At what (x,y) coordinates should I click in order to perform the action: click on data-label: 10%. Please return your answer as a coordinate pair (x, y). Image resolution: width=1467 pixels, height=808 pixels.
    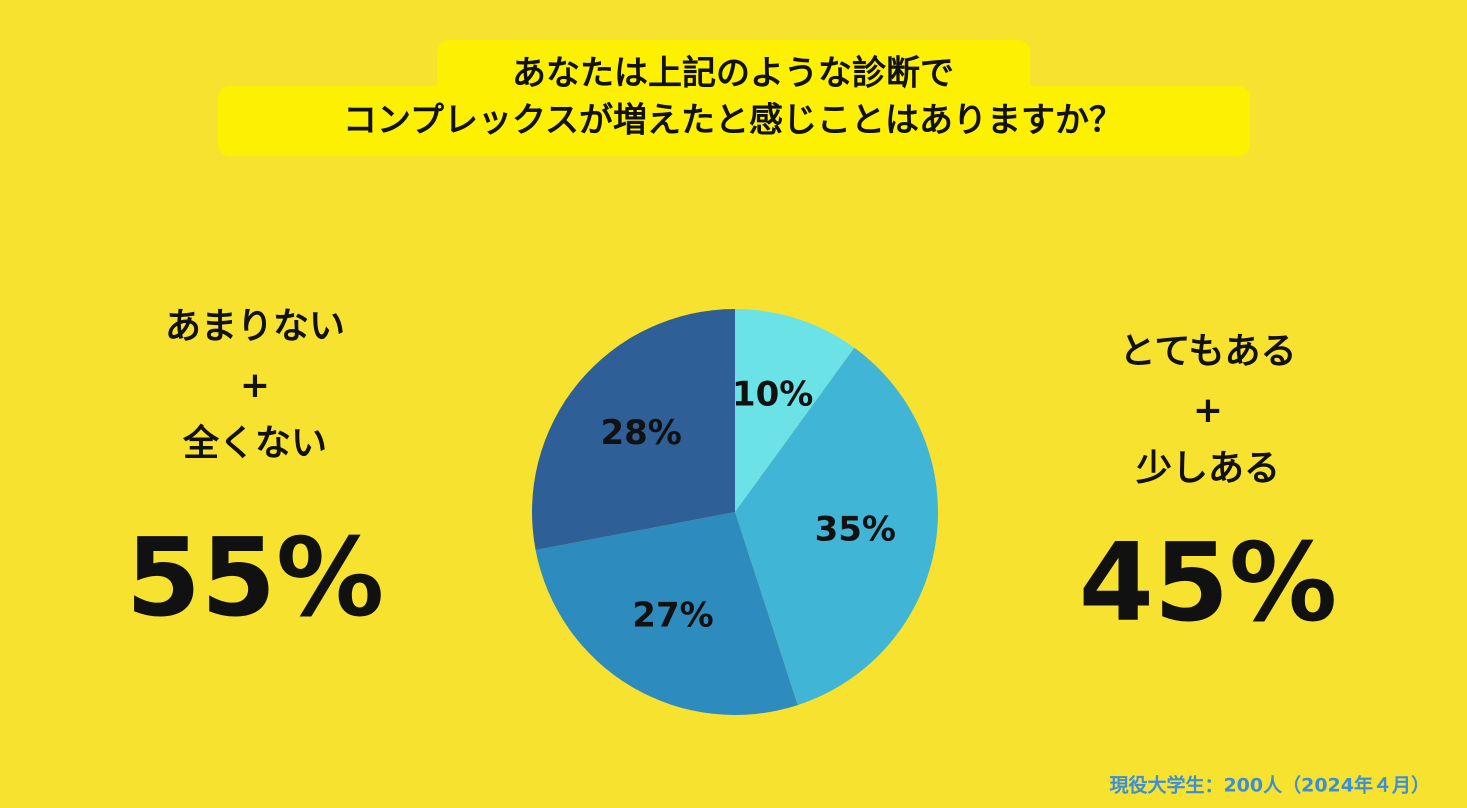
    Looking at the image, I should click on (772, 395).